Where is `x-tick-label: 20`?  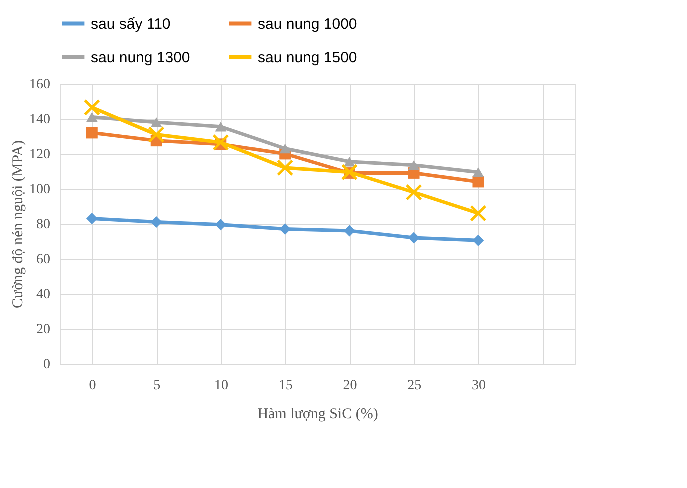 x-tick-label: 20 is located at coordinates (350, 386).